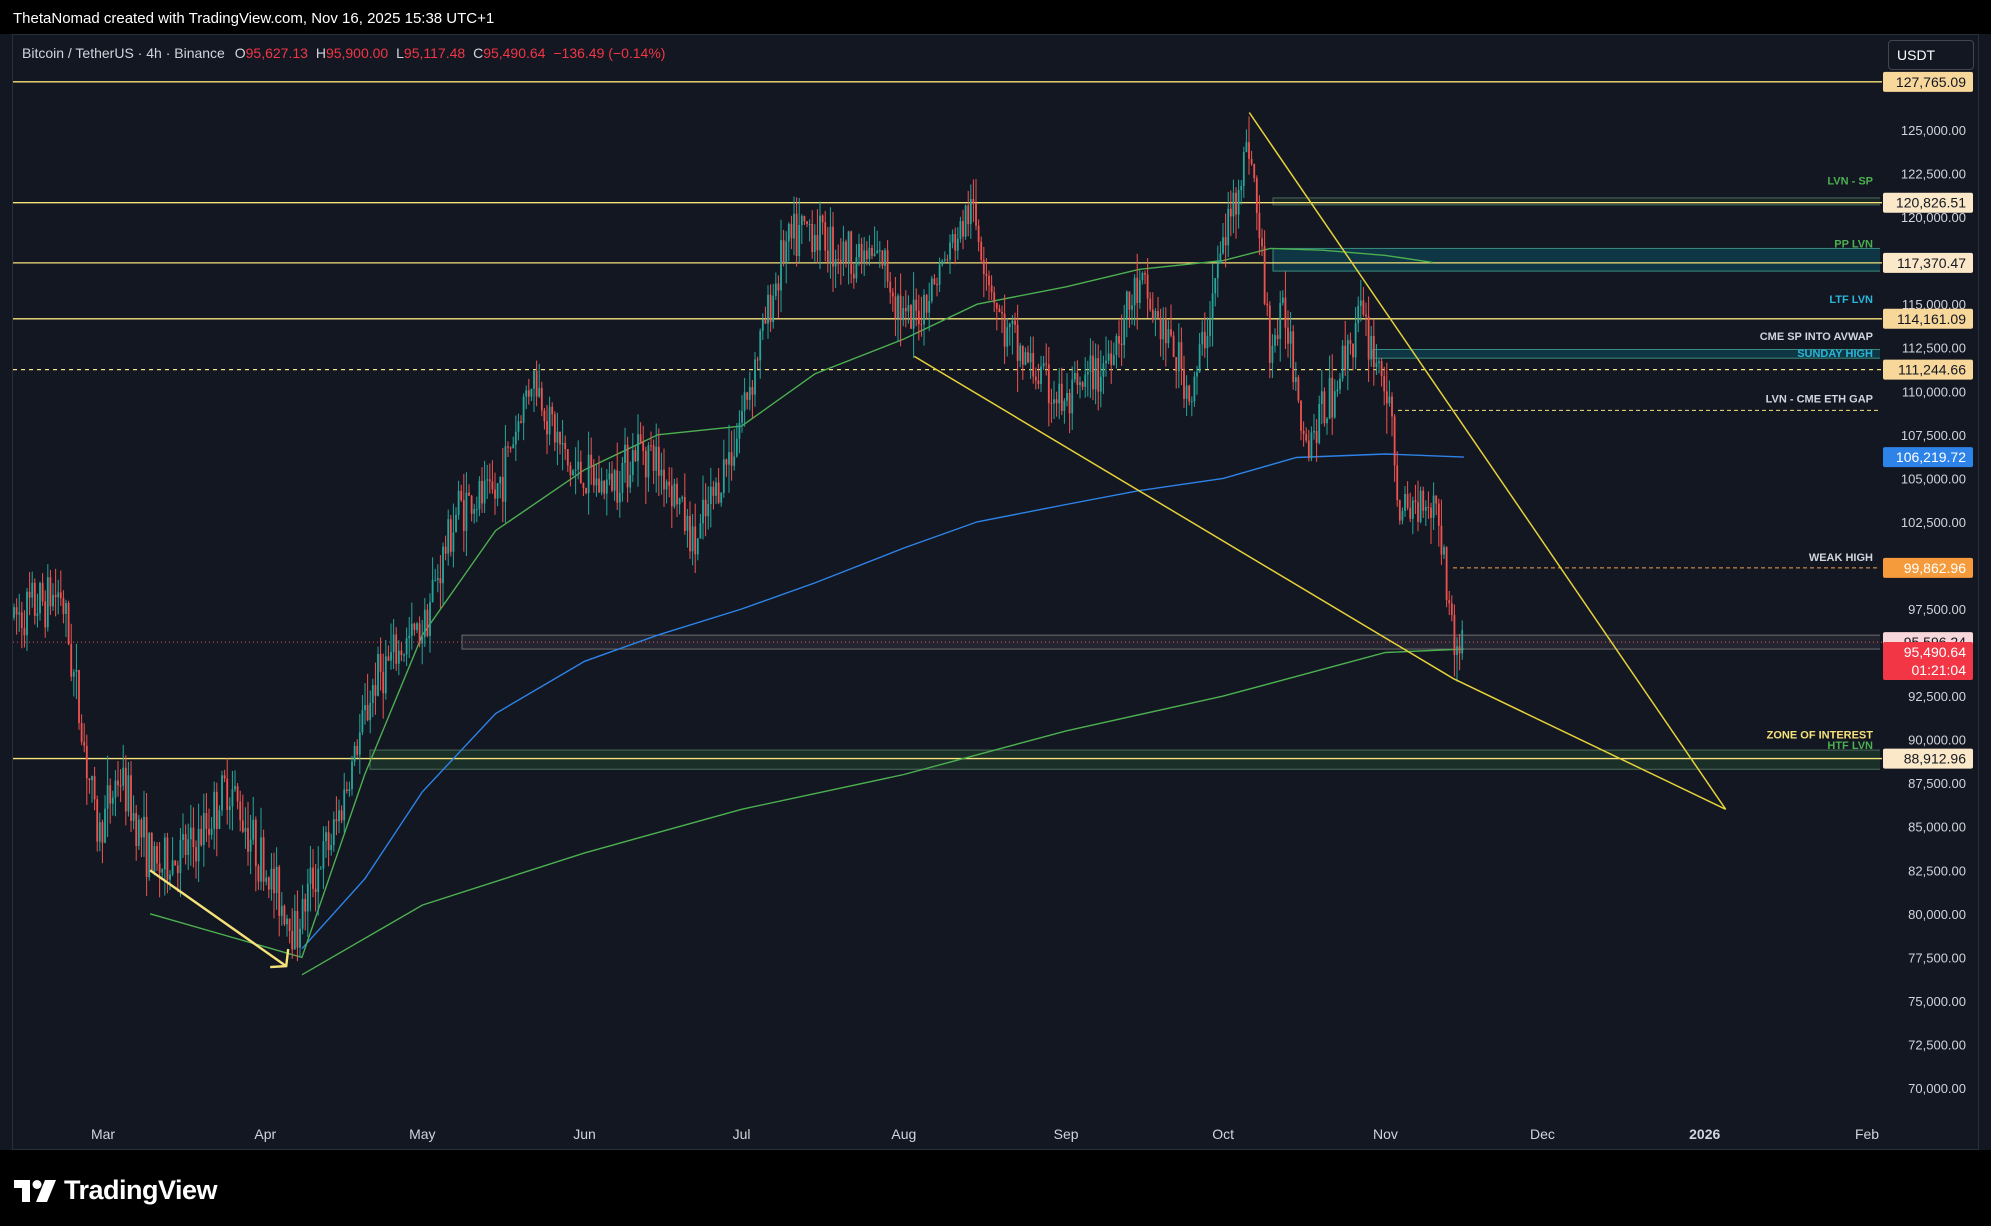 The height and width of the screenshot is (1226, 1991). I want to click on symbol-name: Bitcoin / TetherUS · 4h · Binance, so click(123, 53).